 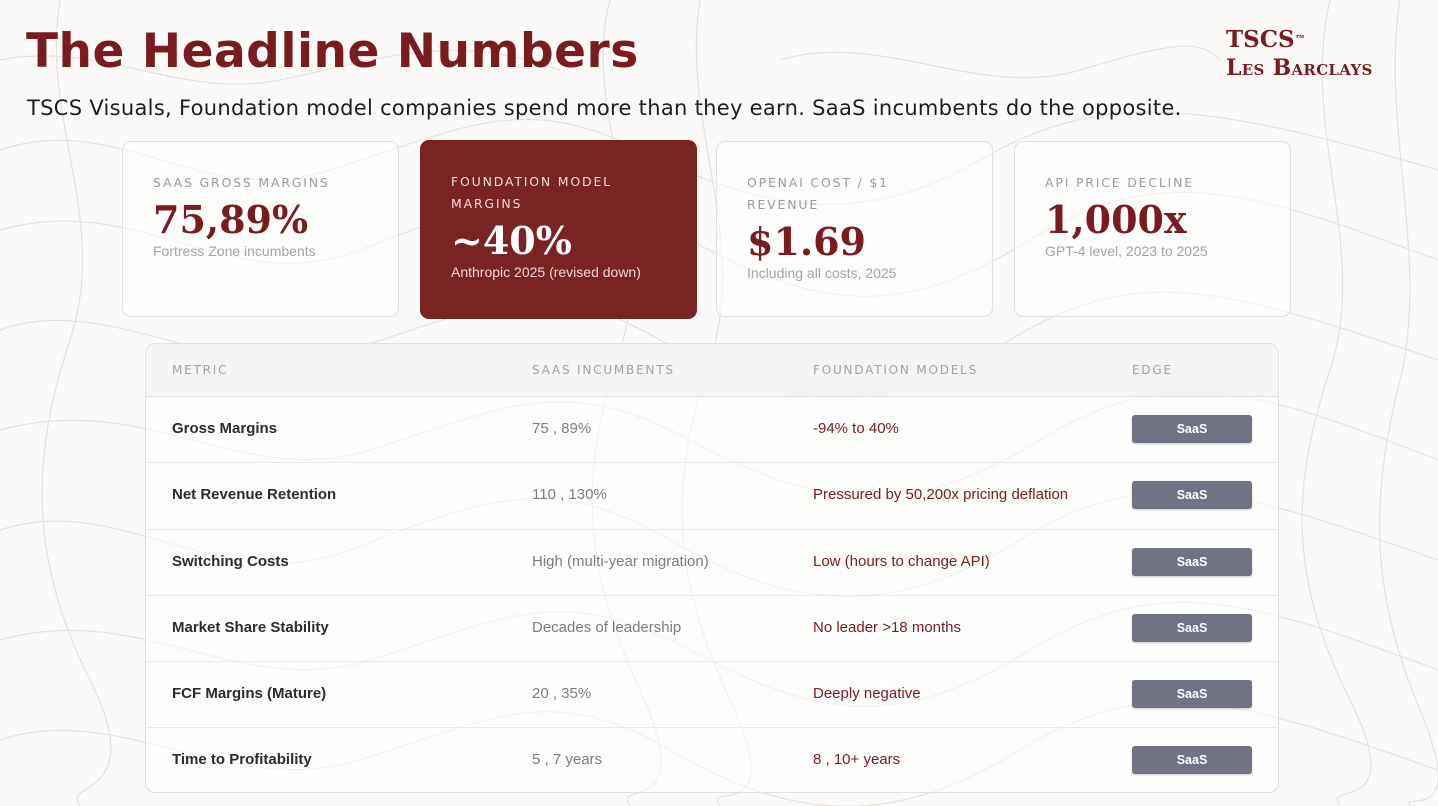 What do you see at coordinates (1152, 370) in the screenshot?
I see `column-header-edge: Edge` at bounding box center [1152, 370].